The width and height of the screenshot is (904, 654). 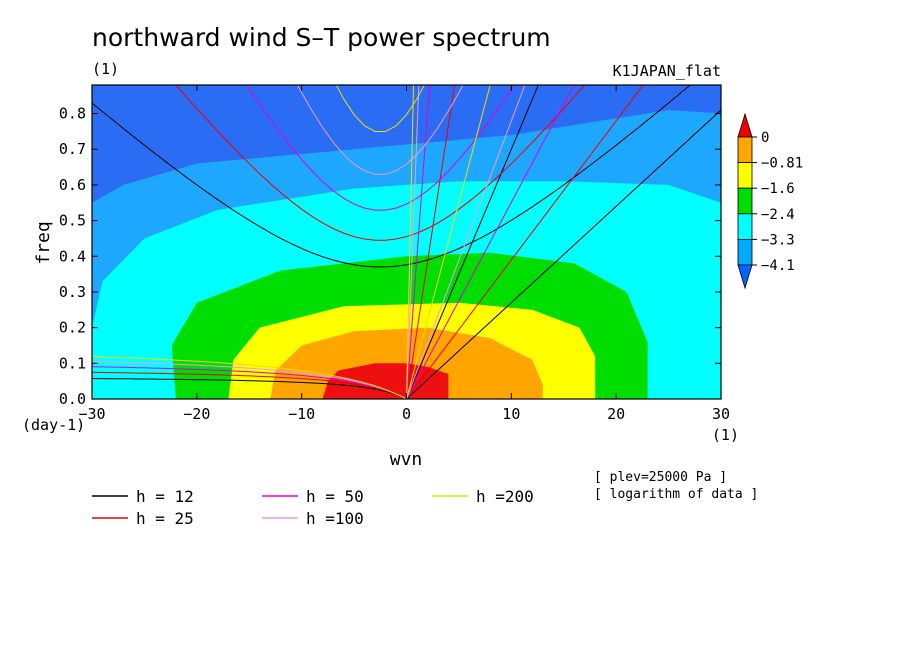 What do you see at coordinates (72, 256) in the screenshot?
I see `y-tick-label: 0.4` at bounding box center [72, 256].